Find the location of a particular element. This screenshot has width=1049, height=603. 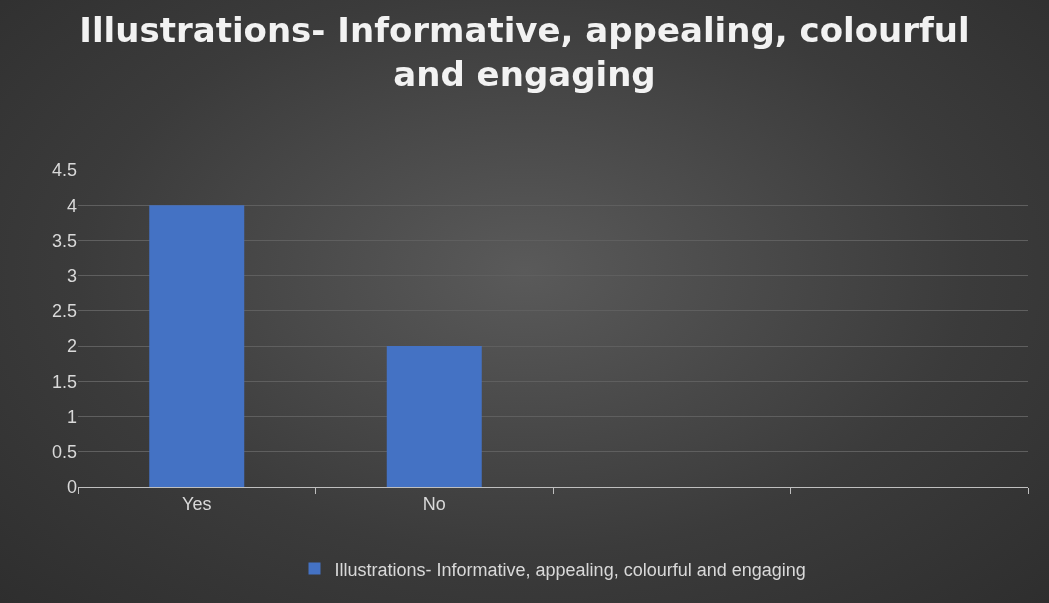

legend-label: Illustrations- Informative, appealing, colourful and engaging is located at coordinates (570, 569).